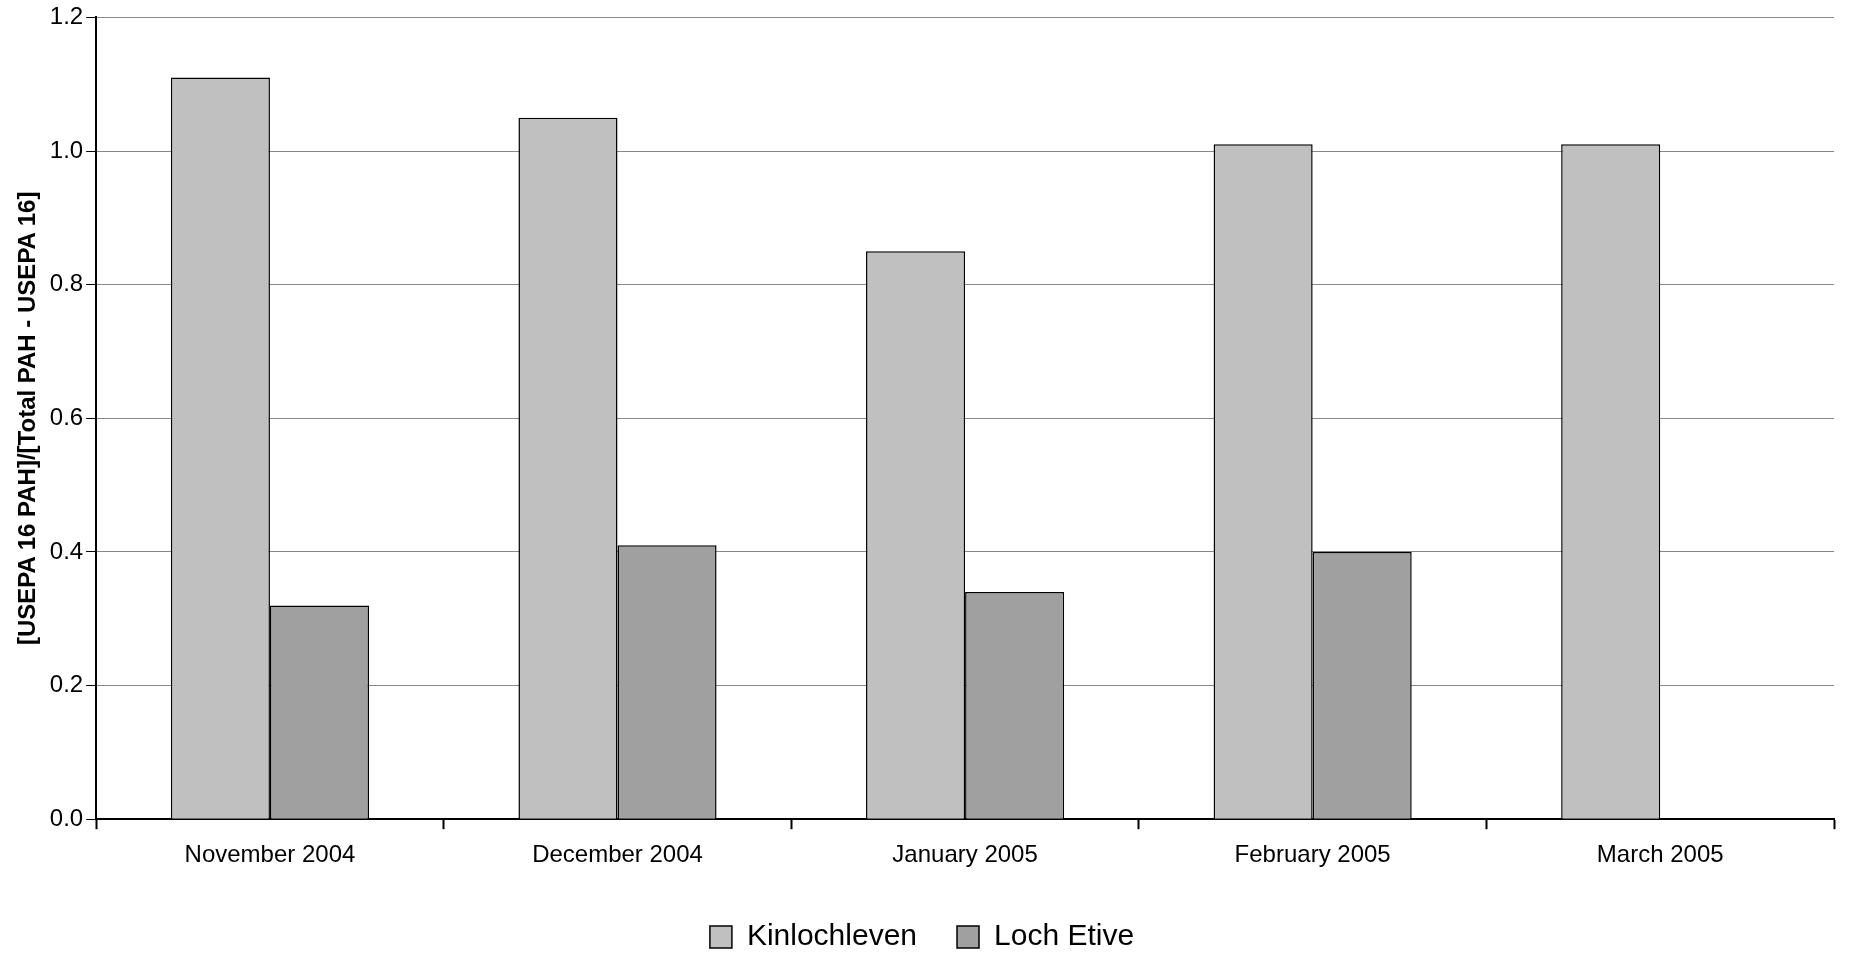 This screenshot has width=1854, height=972. Describe the element at coordinates (1660, 854) in the screenshot. I see `x-tick-label: March 2005` at that location.